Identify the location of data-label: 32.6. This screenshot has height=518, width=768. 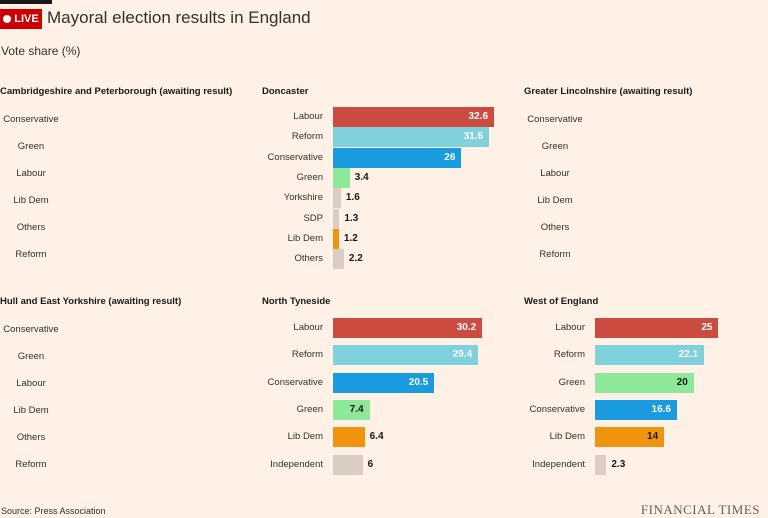
(478, 116).